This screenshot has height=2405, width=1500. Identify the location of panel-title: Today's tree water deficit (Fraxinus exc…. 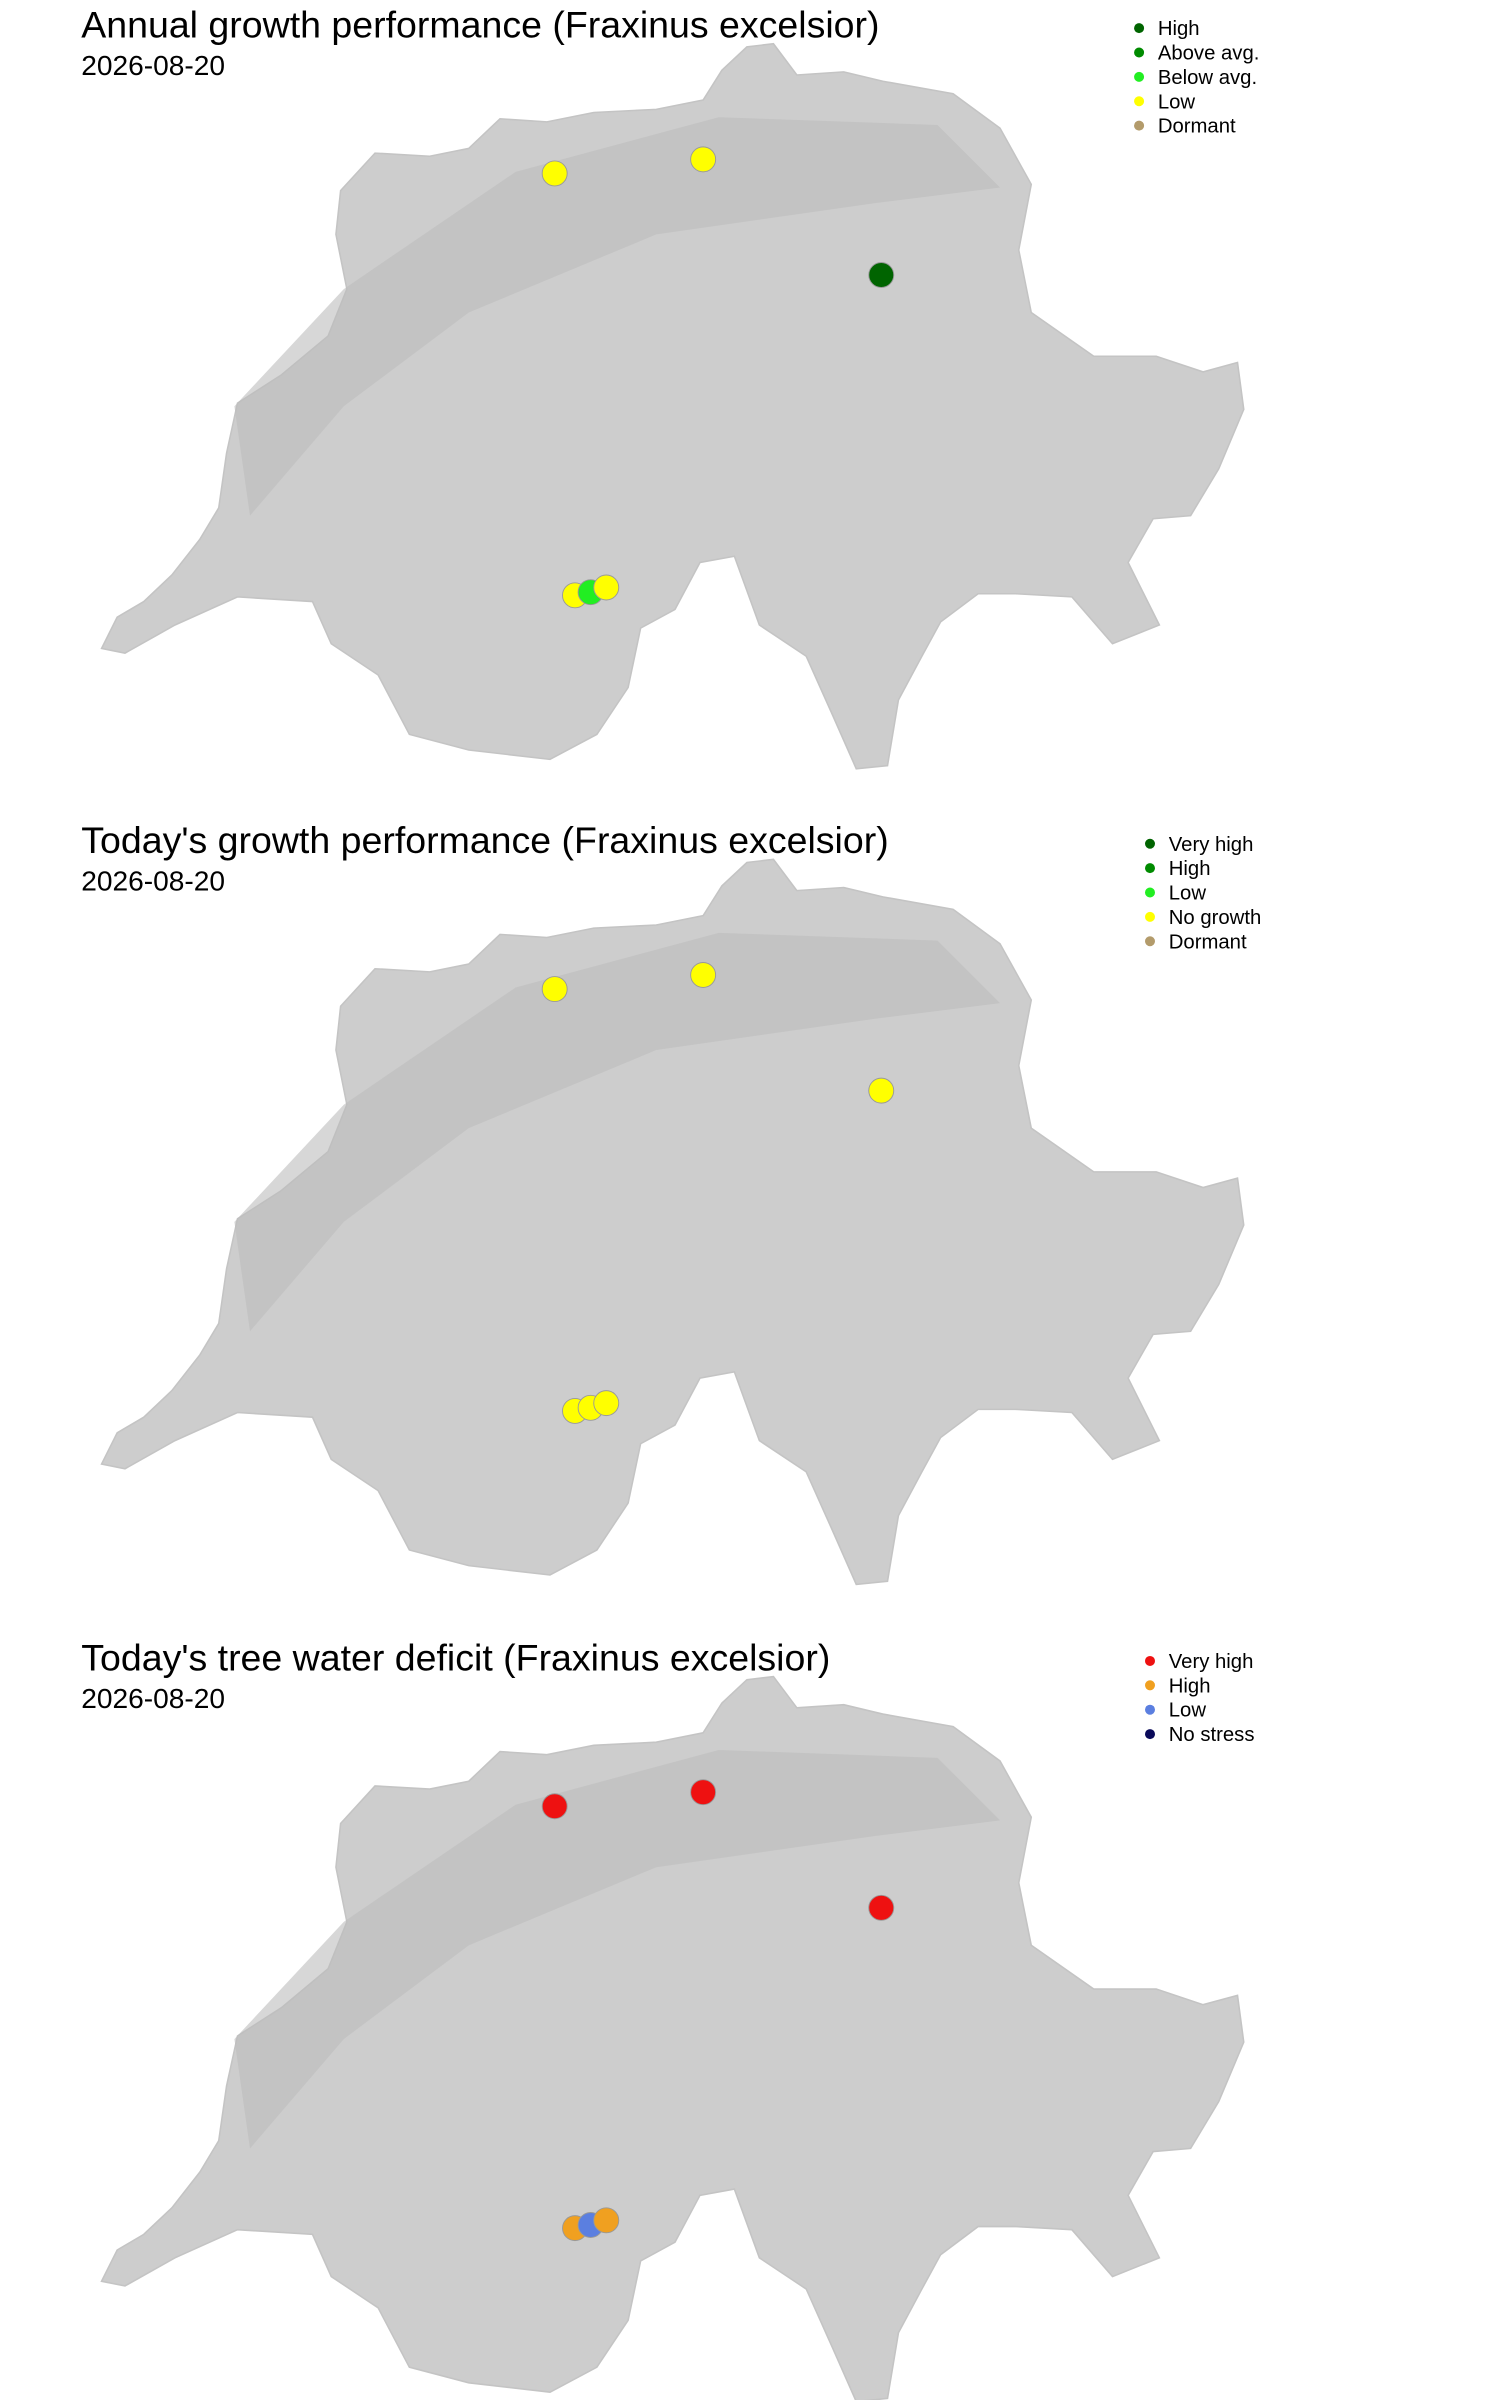
(455, 1657).